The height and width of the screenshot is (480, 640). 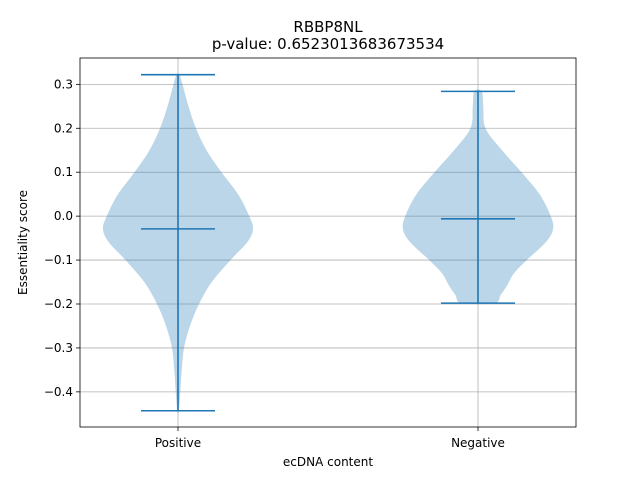 What do you see at coordinates (58, 304) in the screenshot?
I see `y-tick-label: −0.2` at bounding box center [58, 304].